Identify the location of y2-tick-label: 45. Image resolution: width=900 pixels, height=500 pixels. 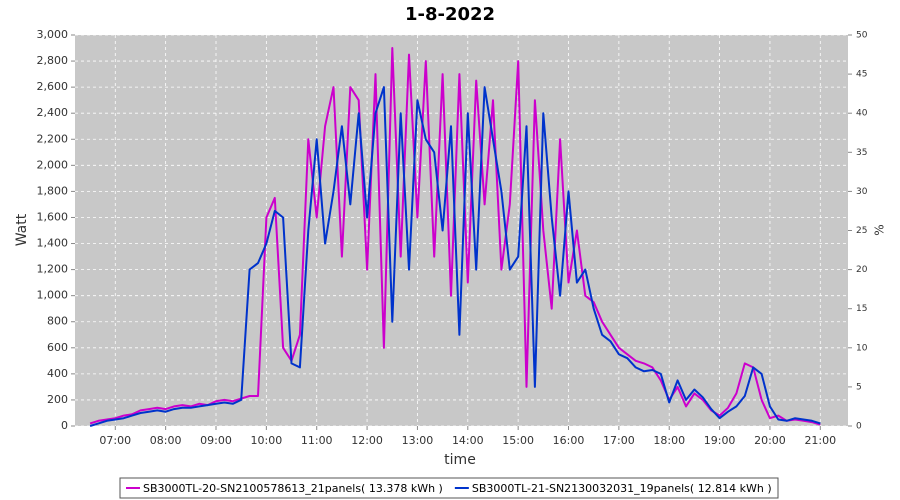
(861, 75).